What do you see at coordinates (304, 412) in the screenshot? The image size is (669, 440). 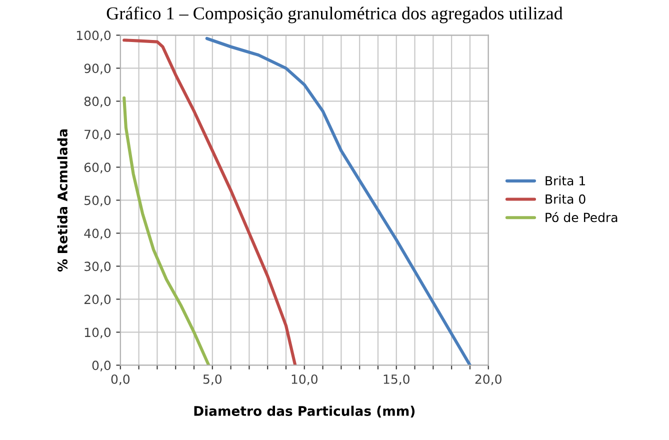 I see `x-axis-title: Diametro das Particulas (mm)` at bounding box center [304, 412].